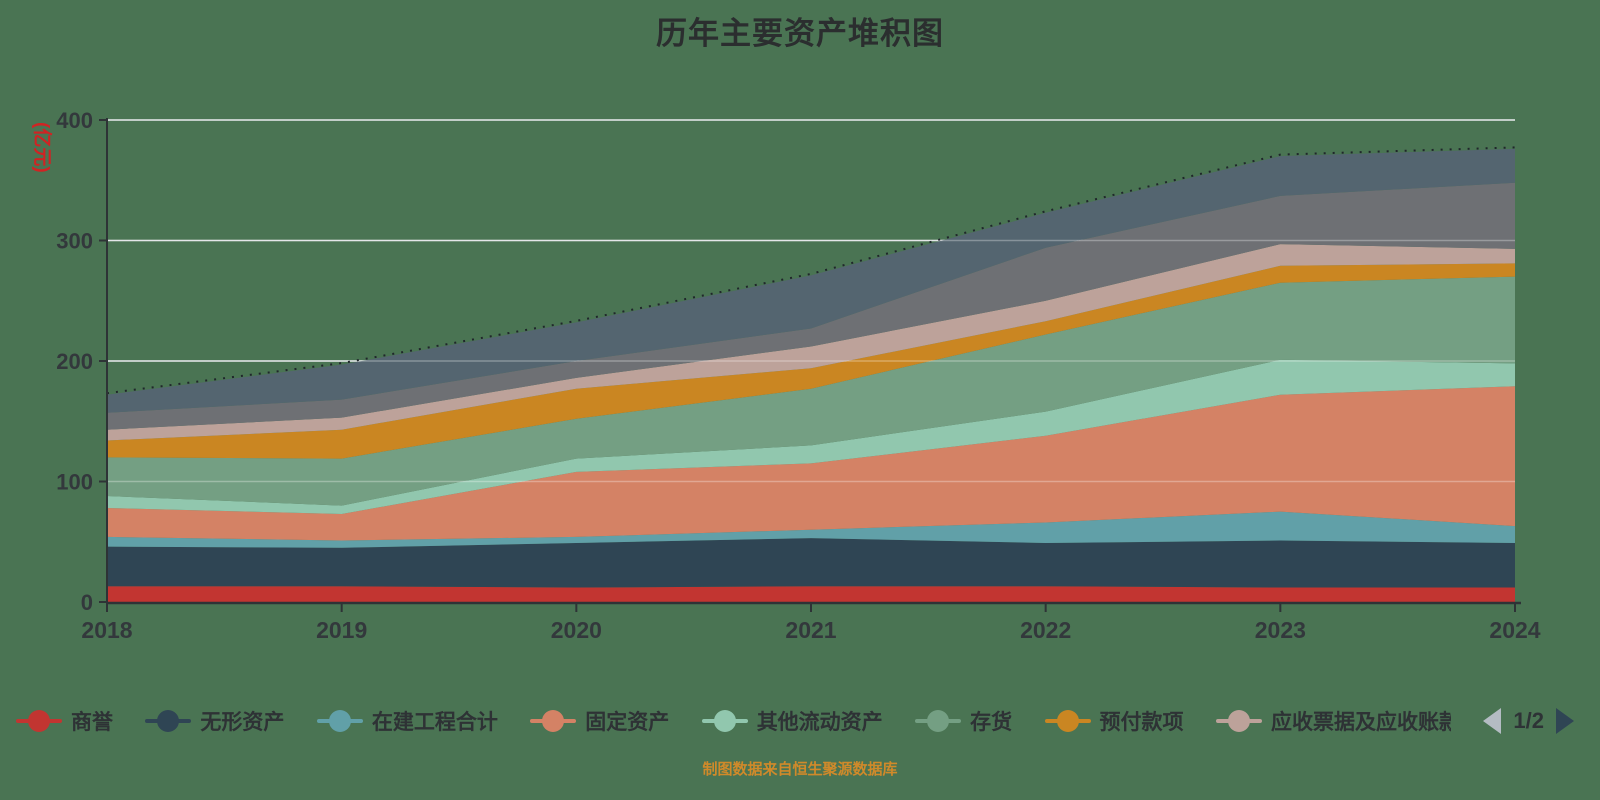 Image resolution: width=1600 pixels, height=800 pixels. I want to click on x-tick-label: 2021, so click(810, 630).